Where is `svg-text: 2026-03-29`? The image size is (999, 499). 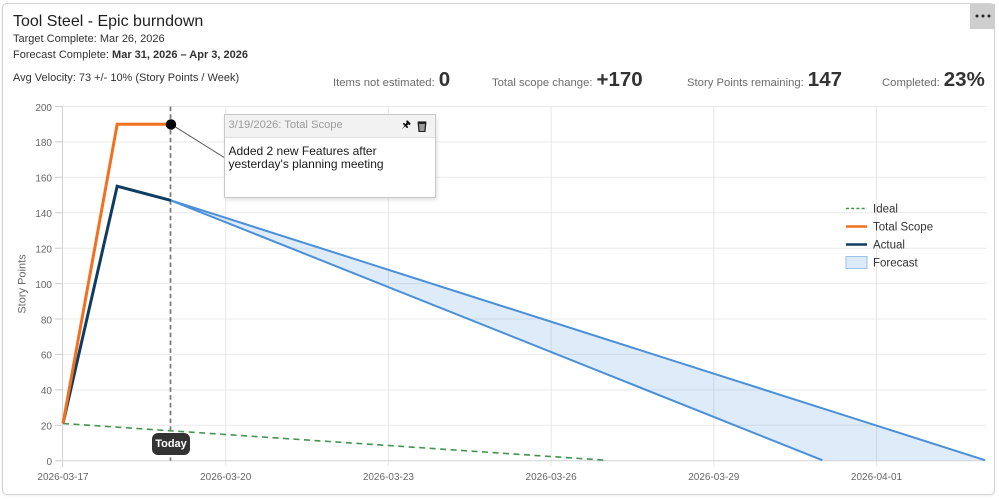
svg-text: 2026-03-29 is located at coordinates (714, 477).